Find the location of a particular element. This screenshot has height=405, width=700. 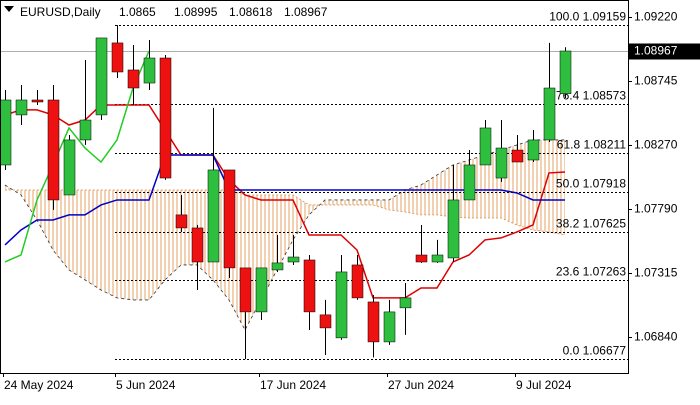

fib-label: 38.2 1.07625 is located at coordinates (591, 224).